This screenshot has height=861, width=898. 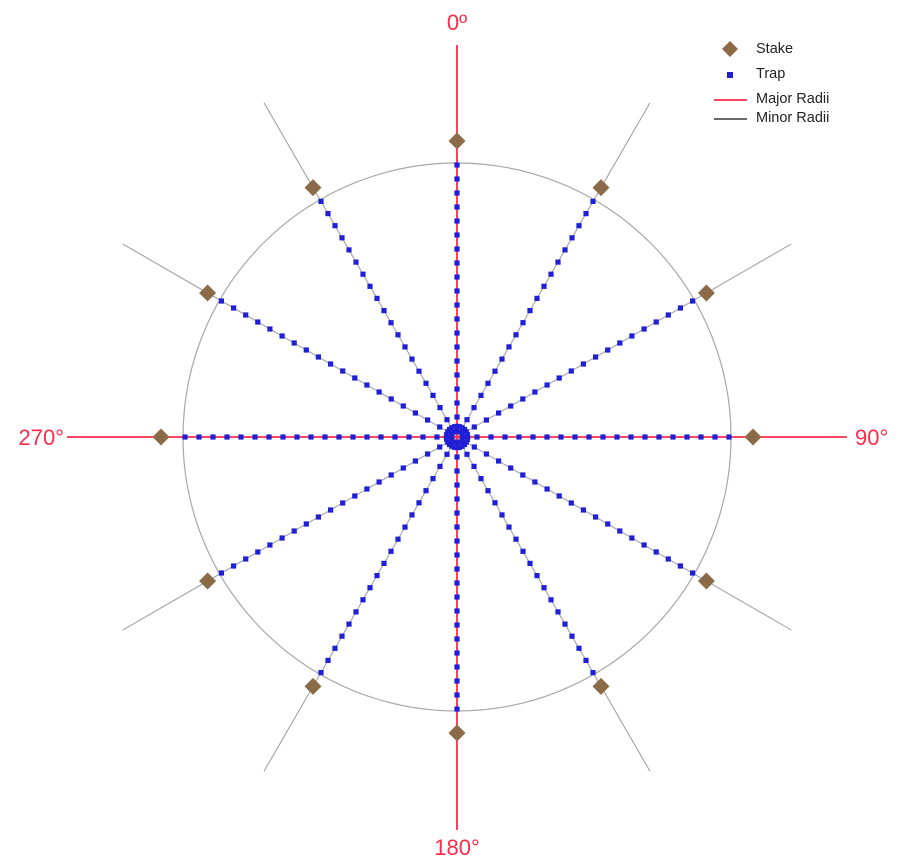 What do you see at coordinates (730, 75) in the screenshot?
I see `legend-trap-marker` at bounding box center [730, 75].